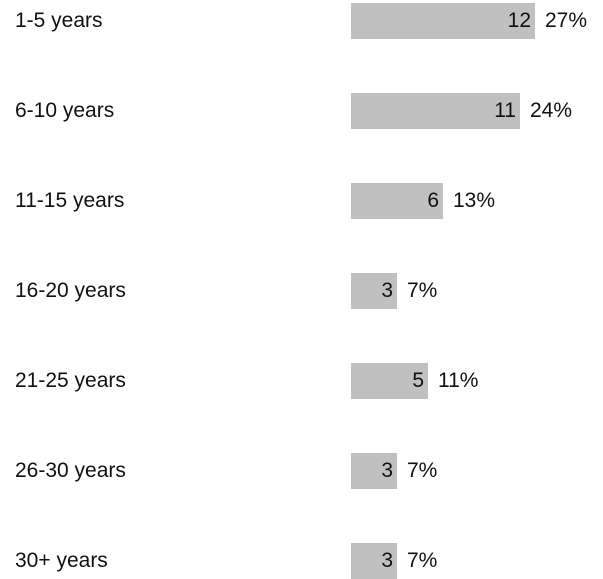 This screenshot has width=603, height=579. I want to click on count-label: 11, so click(505, 110).